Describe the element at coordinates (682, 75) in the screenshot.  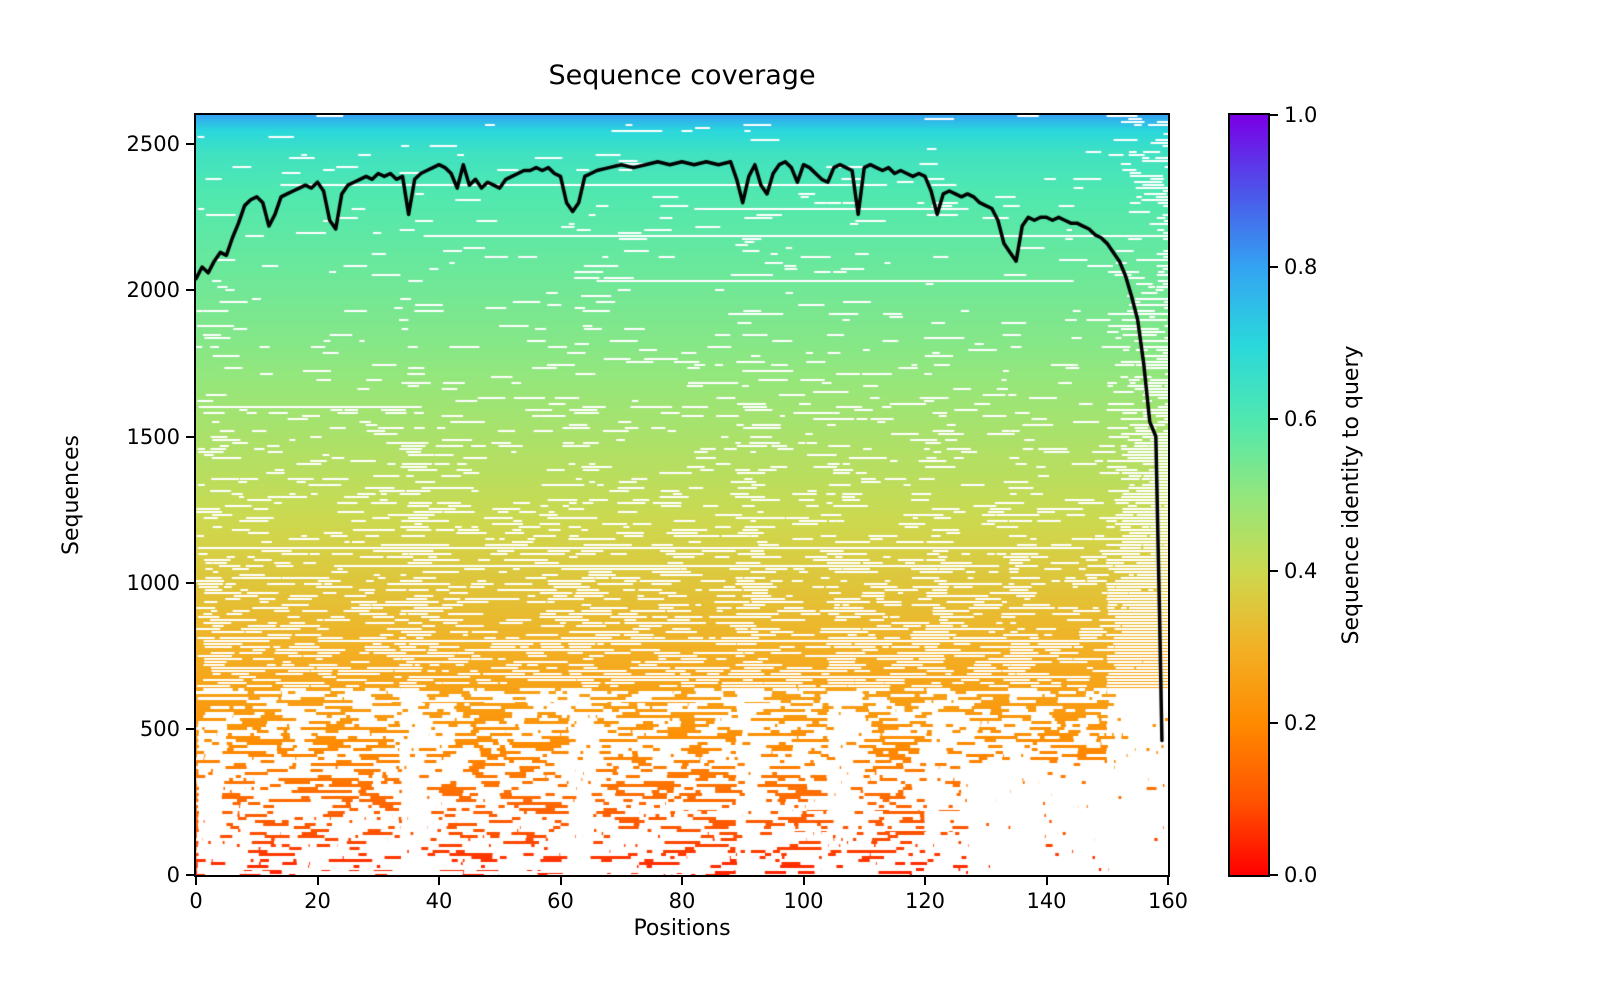
I see `chart-title: Sequence coverage` at that location.